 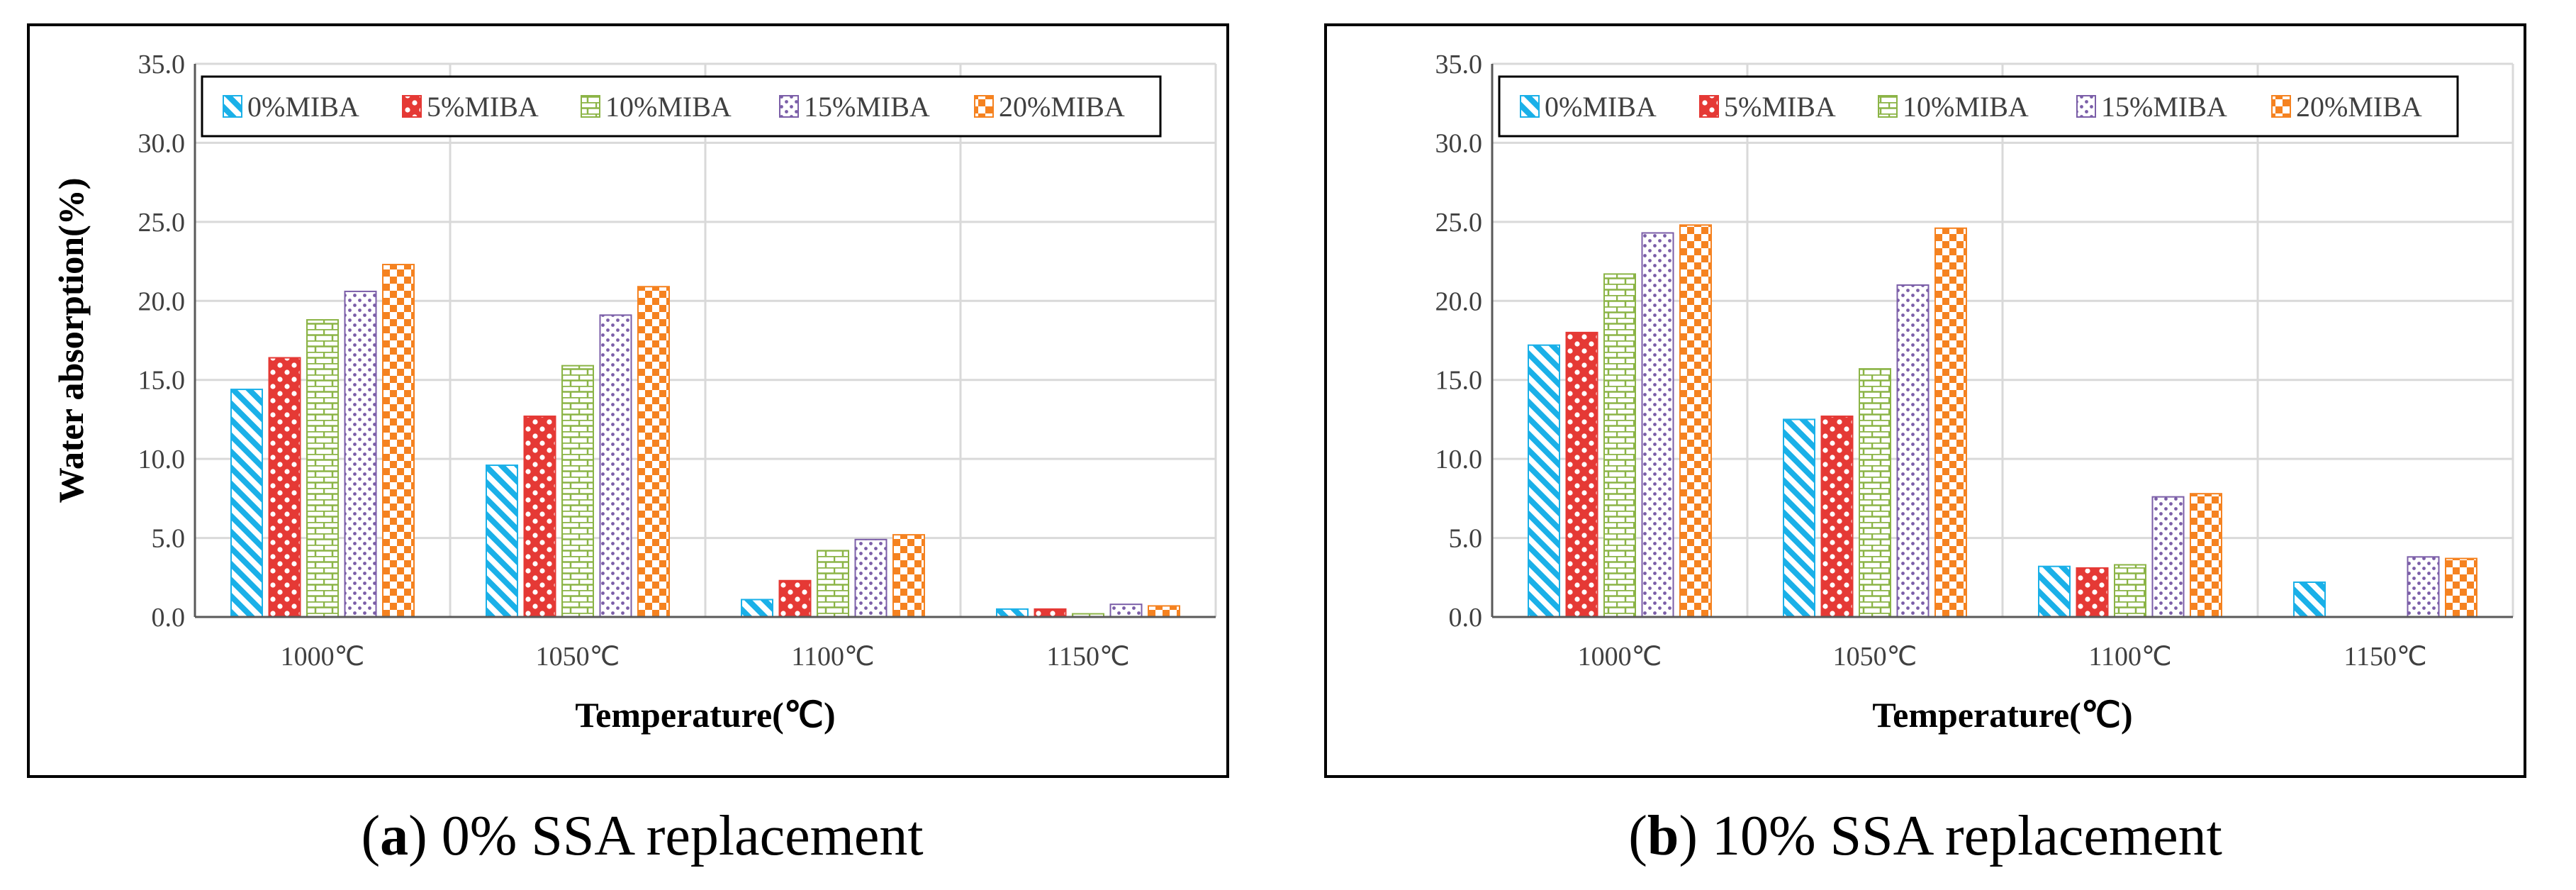 I want to click on y-axis-title: Water absorption(%), so click(x=71, y=341).